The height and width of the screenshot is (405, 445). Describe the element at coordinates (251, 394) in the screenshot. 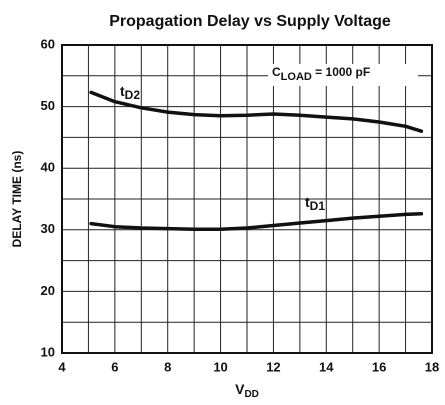

I see `x-axis-label-sub: DD` at that location.